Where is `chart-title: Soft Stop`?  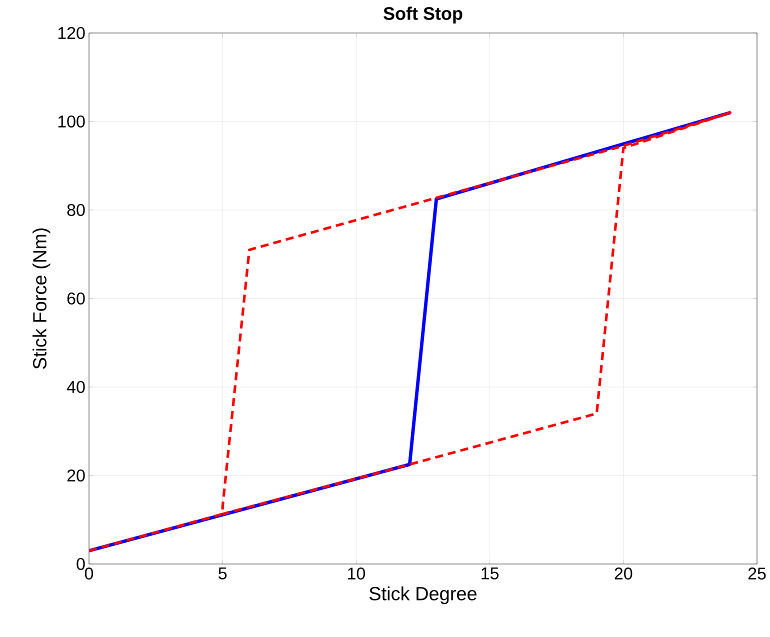
chart-title: Soft Stop is located at coordinates (423, 15).